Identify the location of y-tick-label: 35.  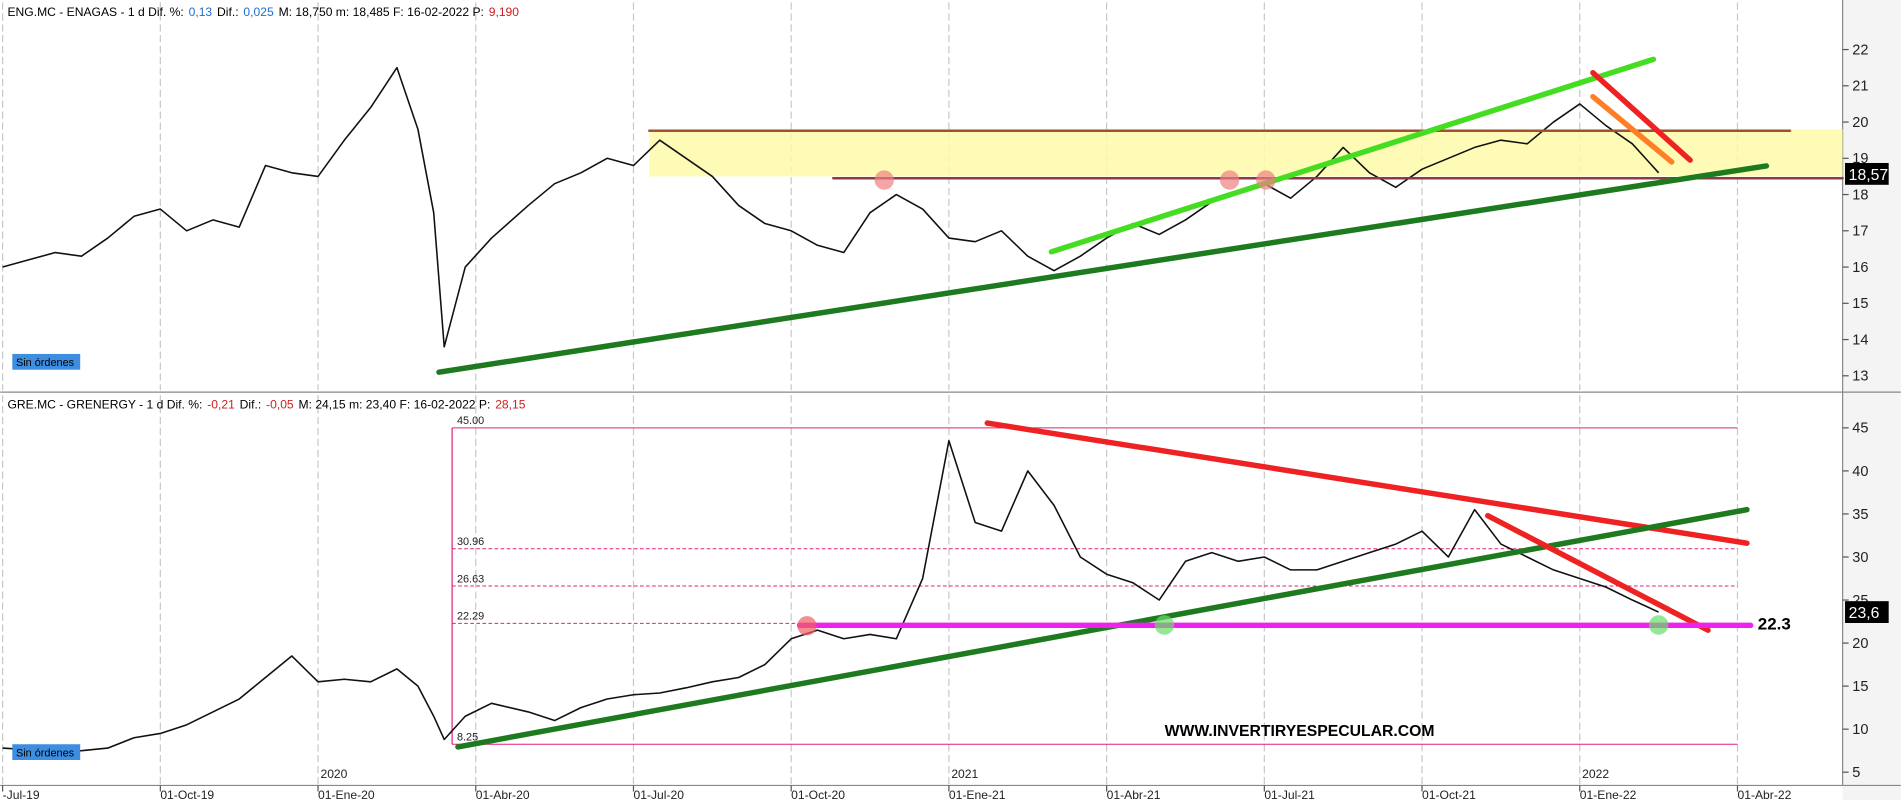
(1860, 515).